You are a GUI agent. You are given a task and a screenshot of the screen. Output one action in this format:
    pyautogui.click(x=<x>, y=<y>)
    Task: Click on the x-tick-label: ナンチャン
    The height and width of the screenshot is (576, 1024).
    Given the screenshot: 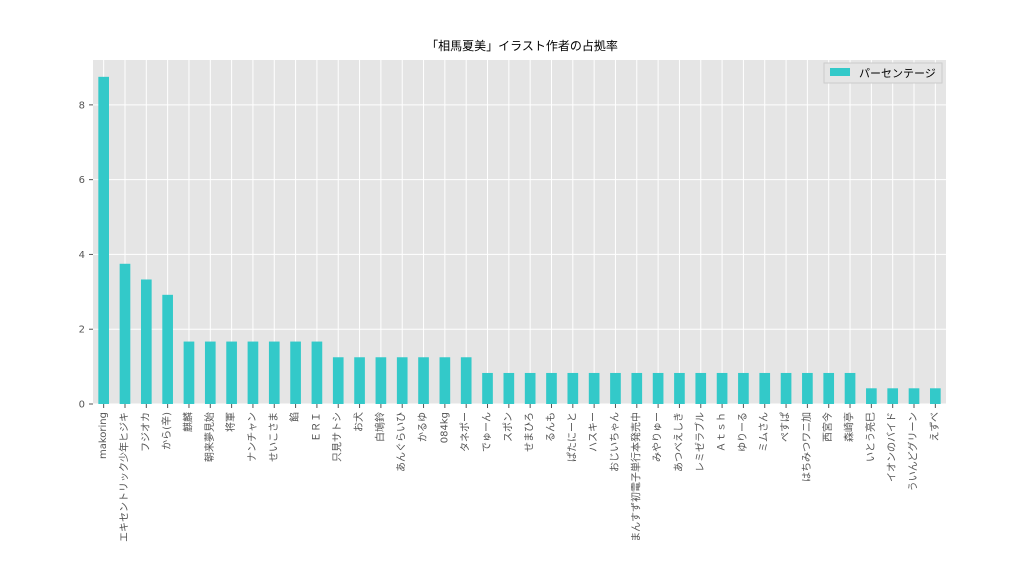 What is the action you would take?
    pyautogui.click(x=252, y=437)
    